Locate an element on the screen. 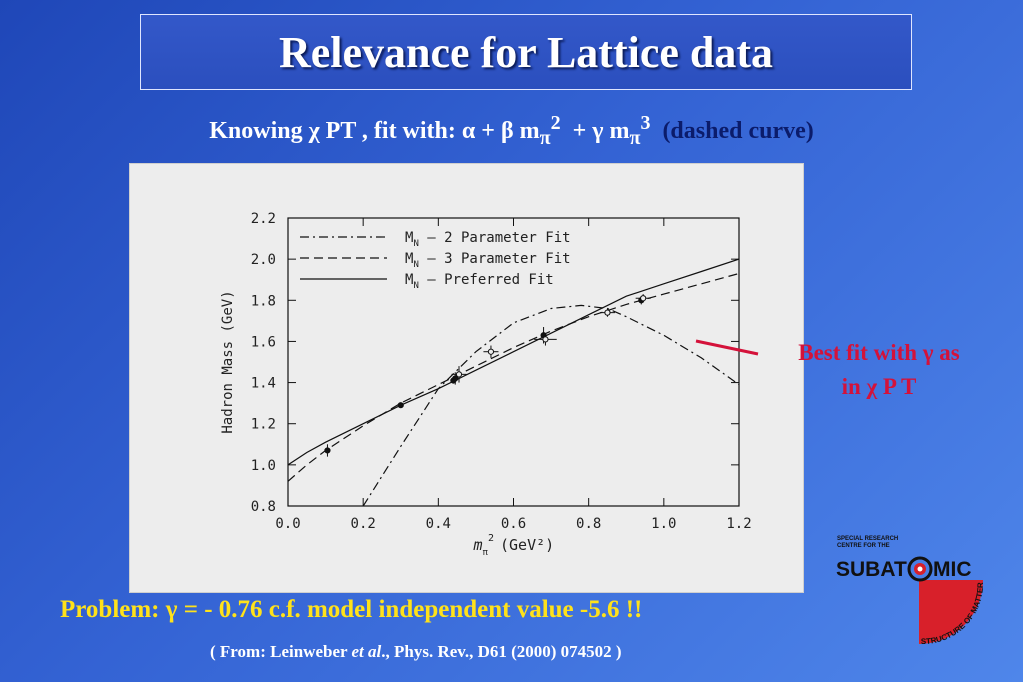 This screenshot has width=1023, height=682. x-tick-label-1: 0.2 is located at coordinates (363, 524).